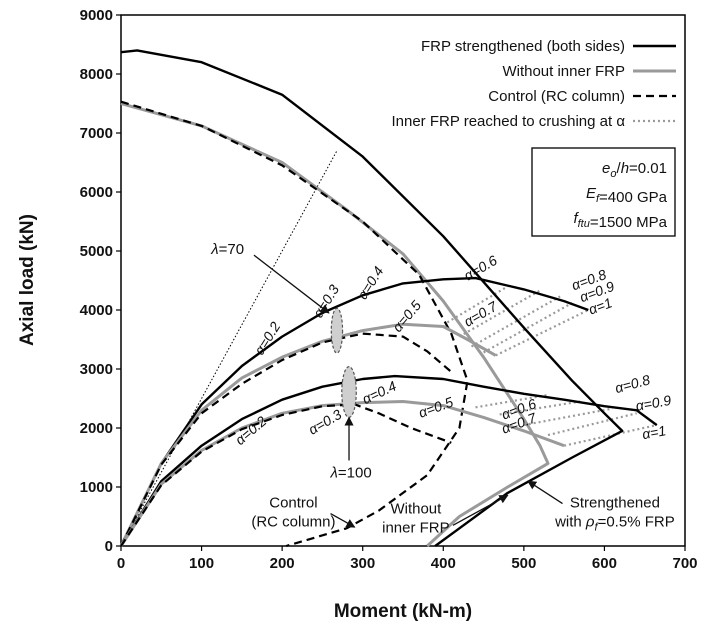  What do you see at coordinates (625, 168) in the screenshot?
I see `info-symbol: h` at bounding box center [625, 168].